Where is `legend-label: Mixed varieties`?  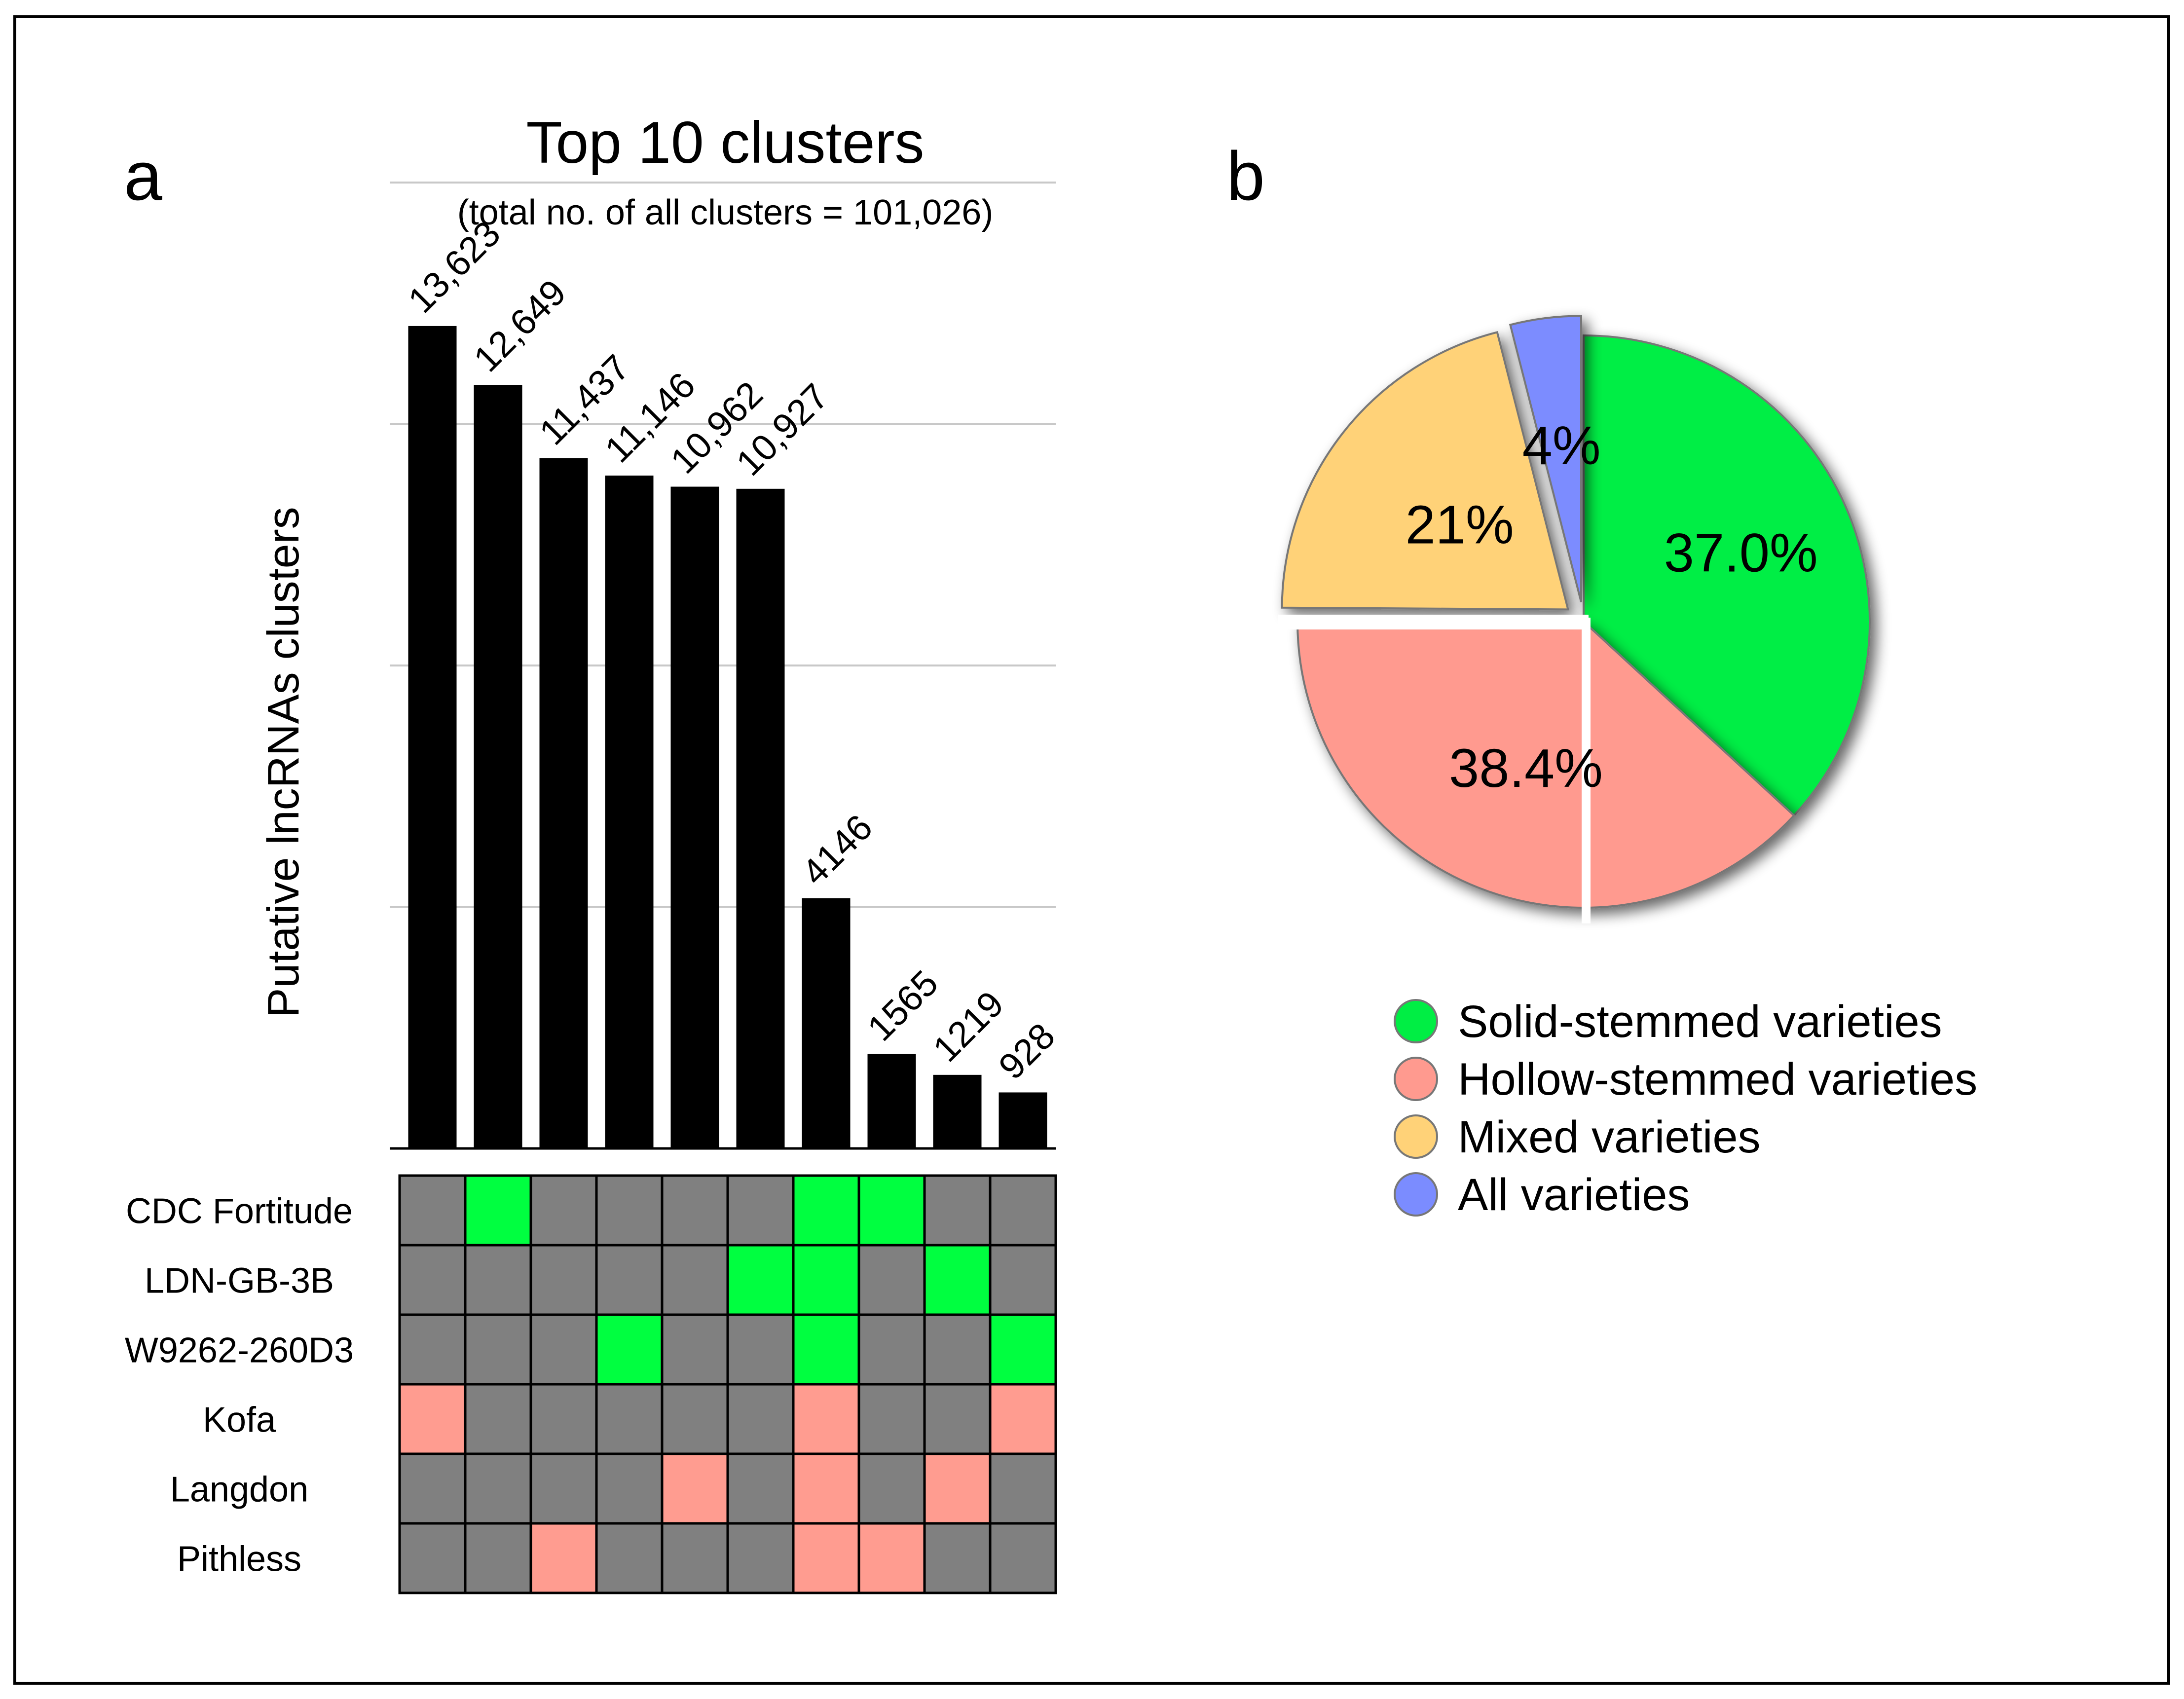
legend-label: Mixed varieties is located at coordinates (1609, 1137).